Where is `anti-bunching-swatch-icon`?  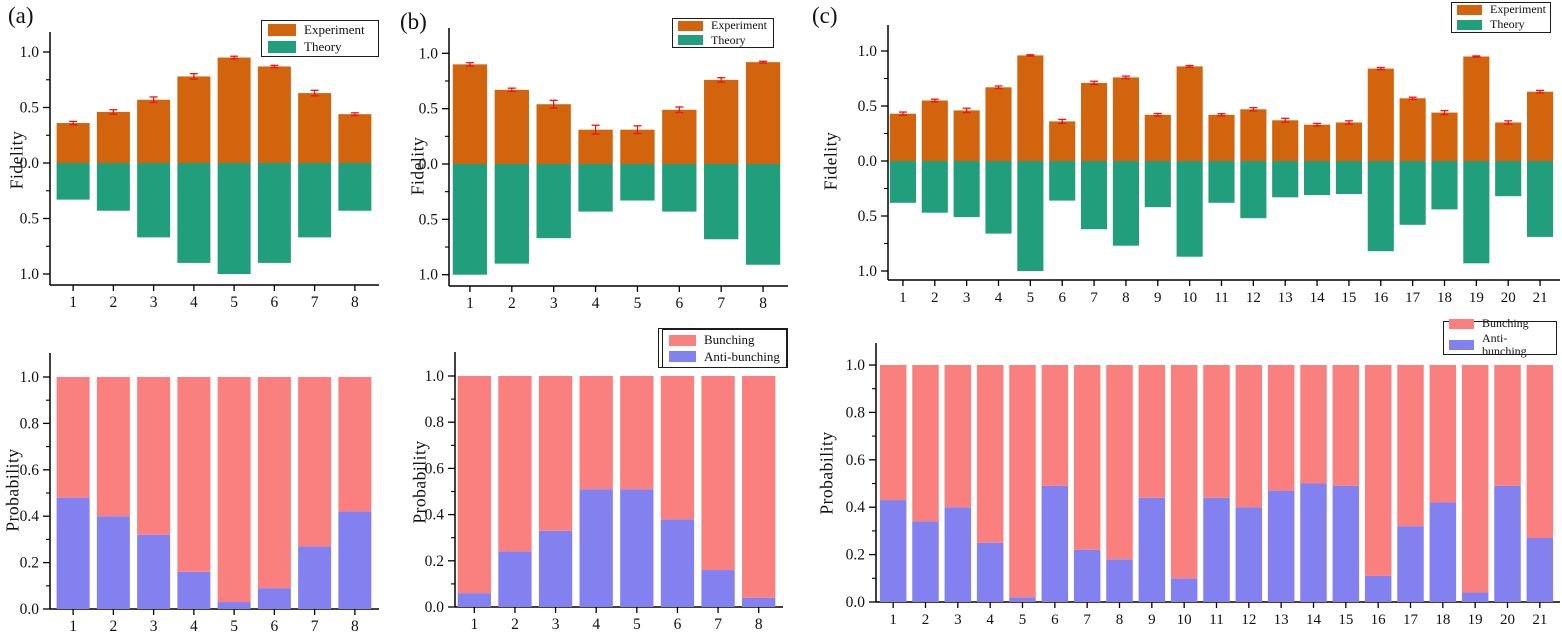 anti-bunching-swatch-icon is located at coordinates (682, 357).